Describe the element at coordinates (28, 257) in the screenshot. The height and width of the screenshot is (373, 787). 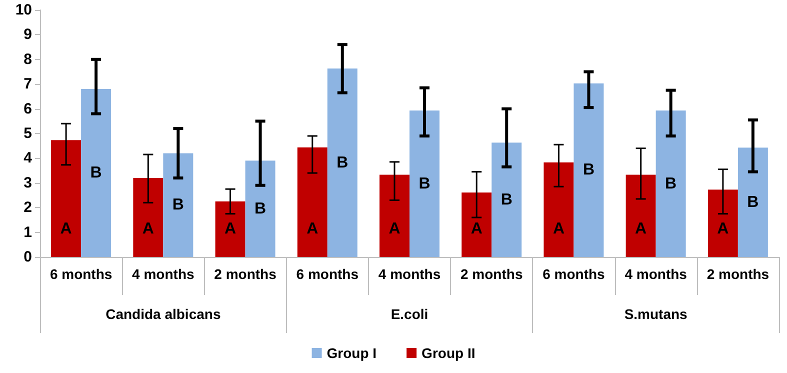
I see `y-tick-label: 0` at that location.